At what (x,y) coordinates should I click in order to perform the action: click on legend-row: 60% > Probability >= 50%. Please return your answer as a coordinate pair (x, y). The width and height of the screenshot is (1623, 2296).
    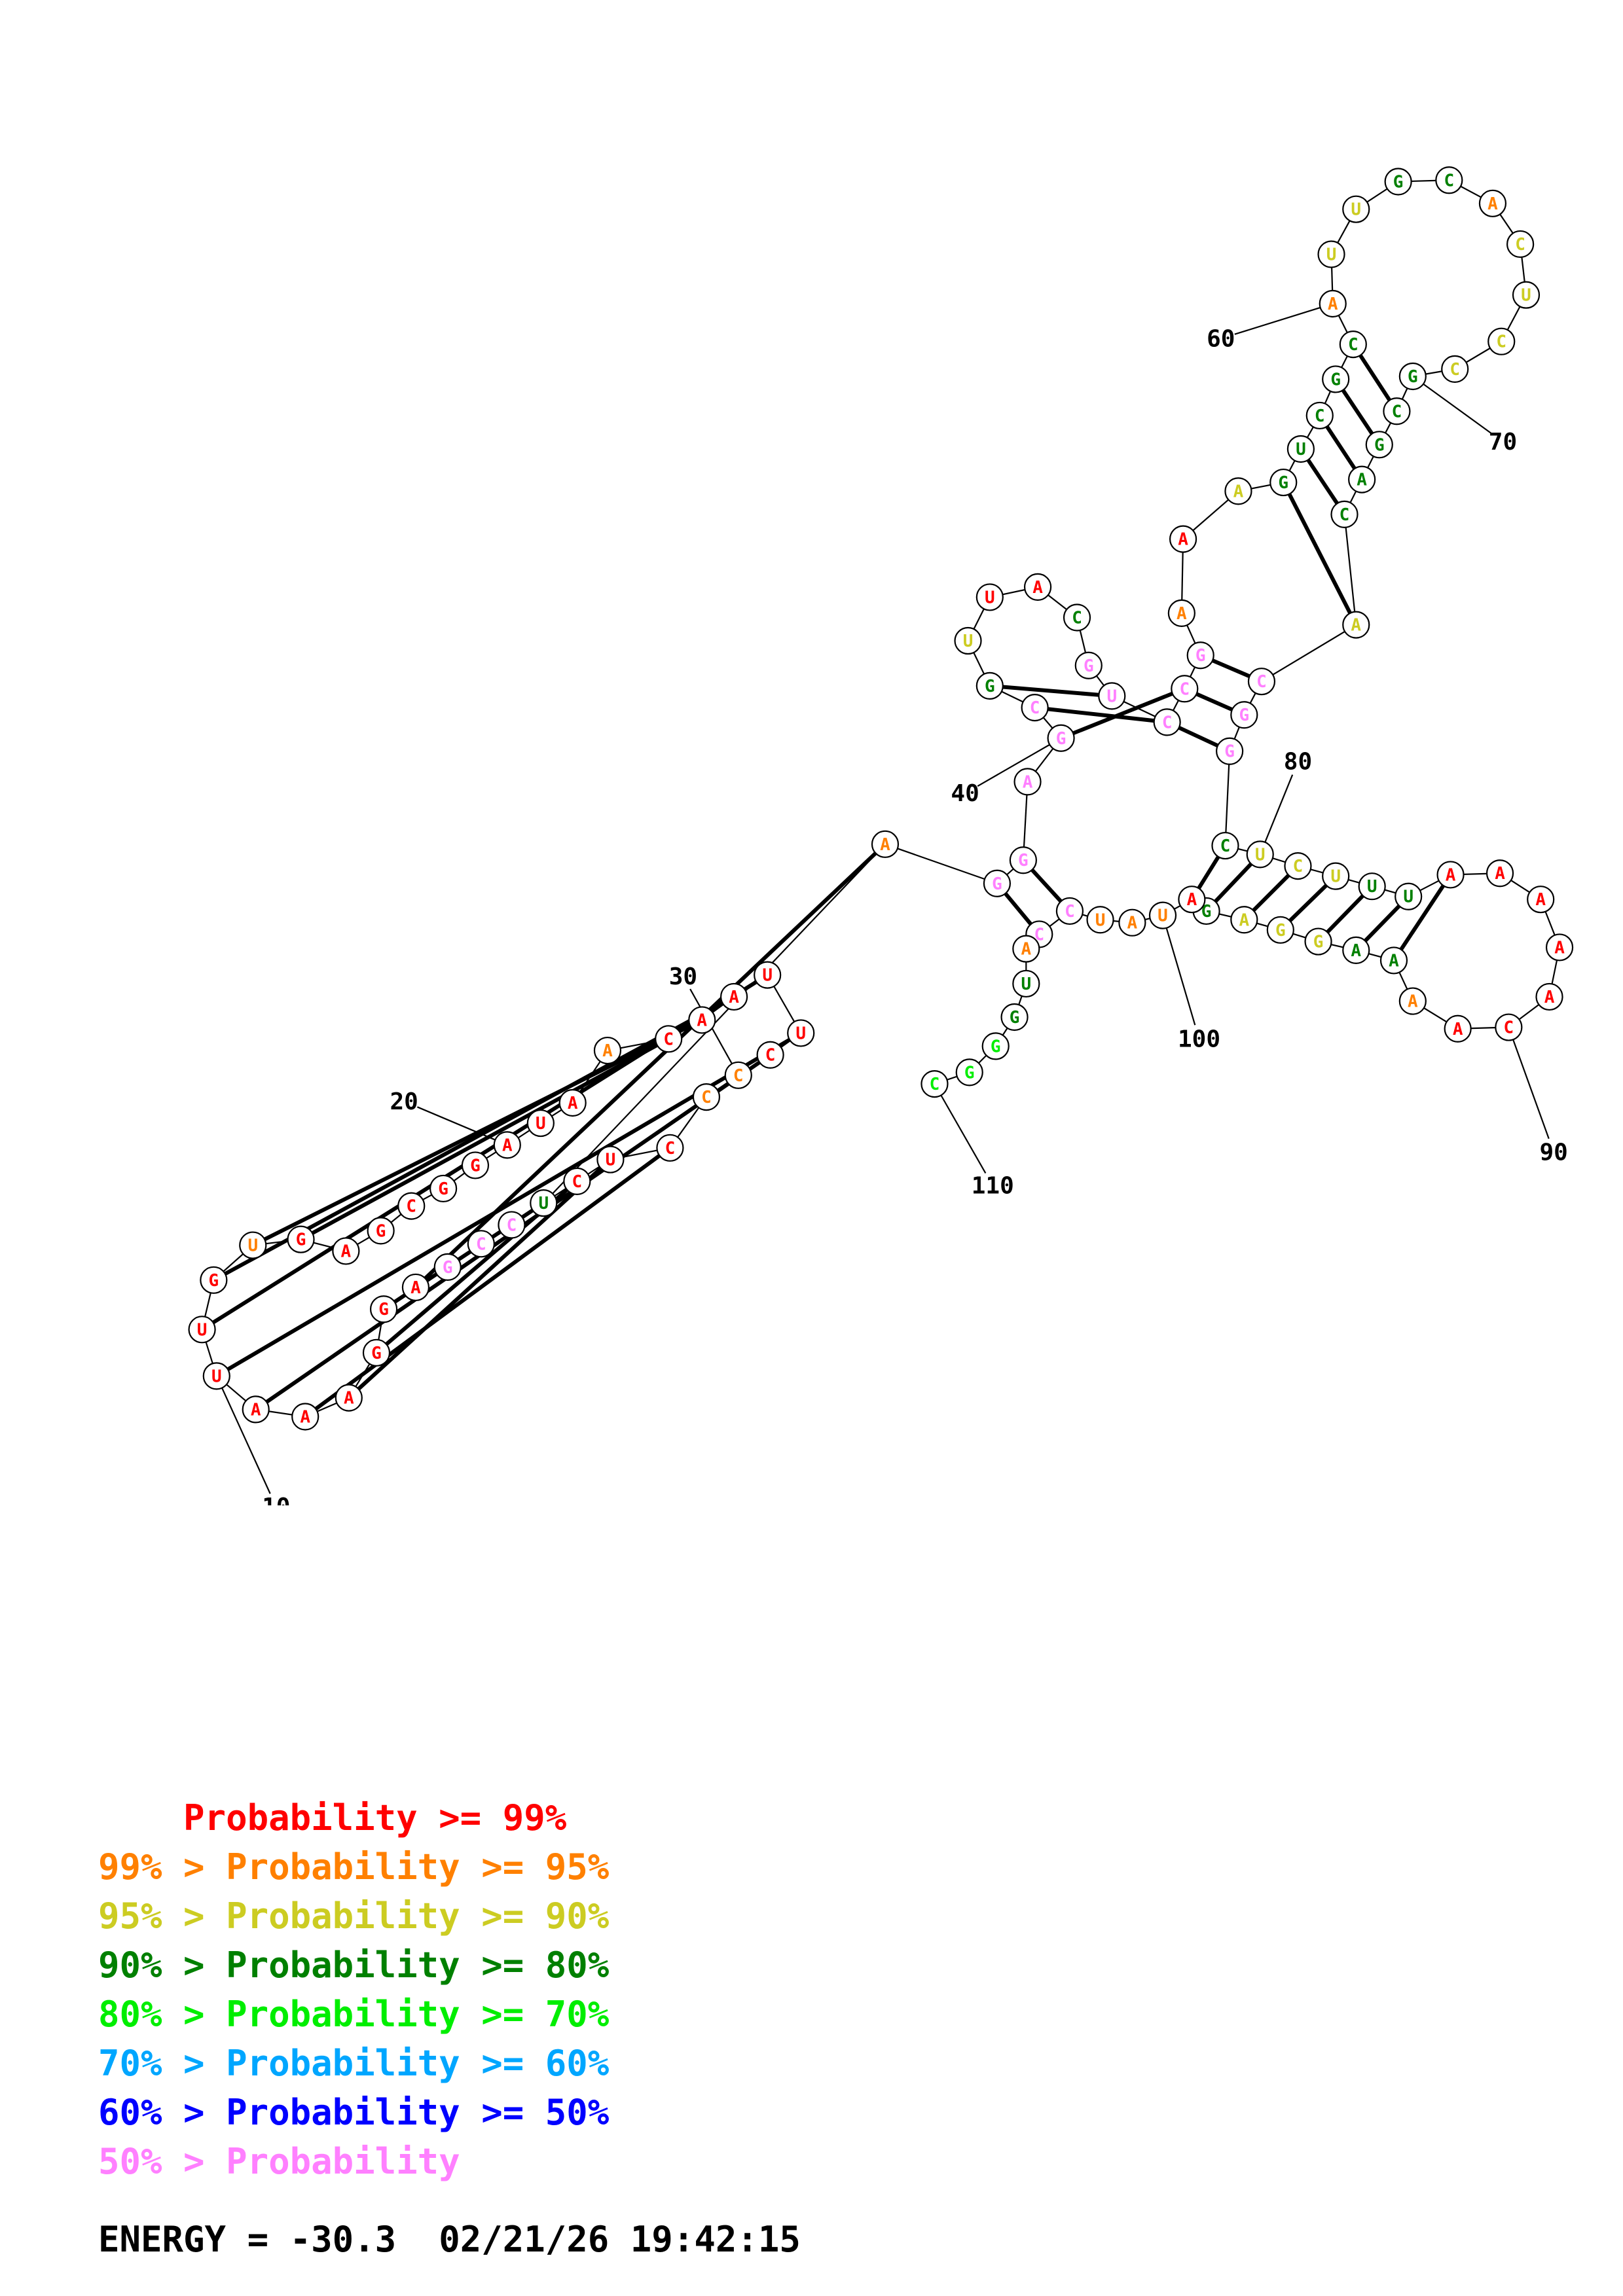
    Looking at the image, I should click on (353, 2112).